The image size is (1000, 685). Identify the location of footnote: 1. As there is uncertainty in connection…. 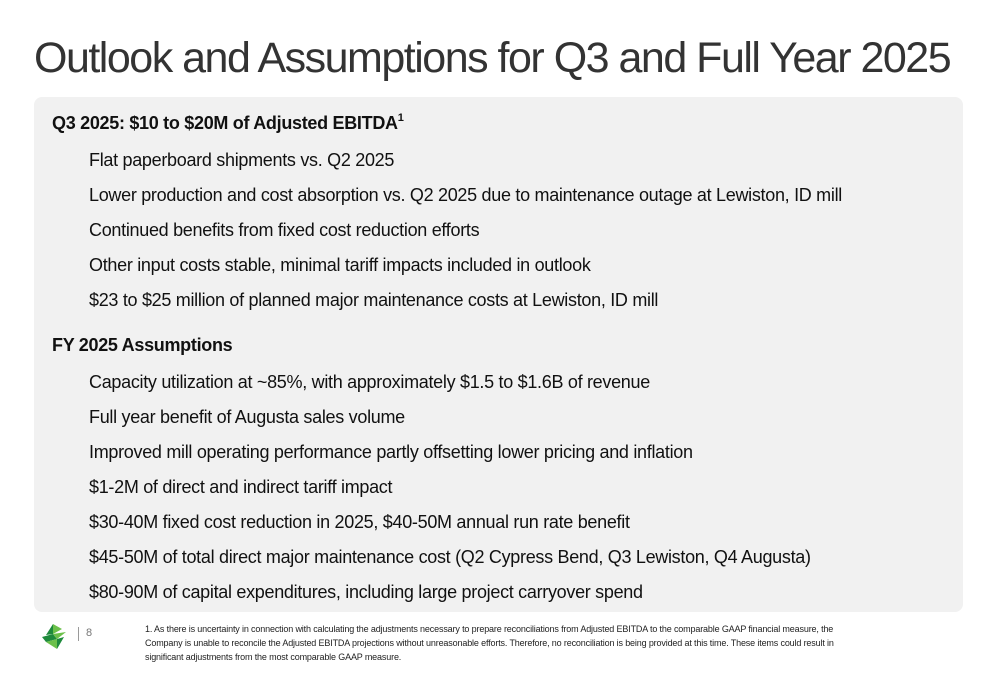
(489, 643).